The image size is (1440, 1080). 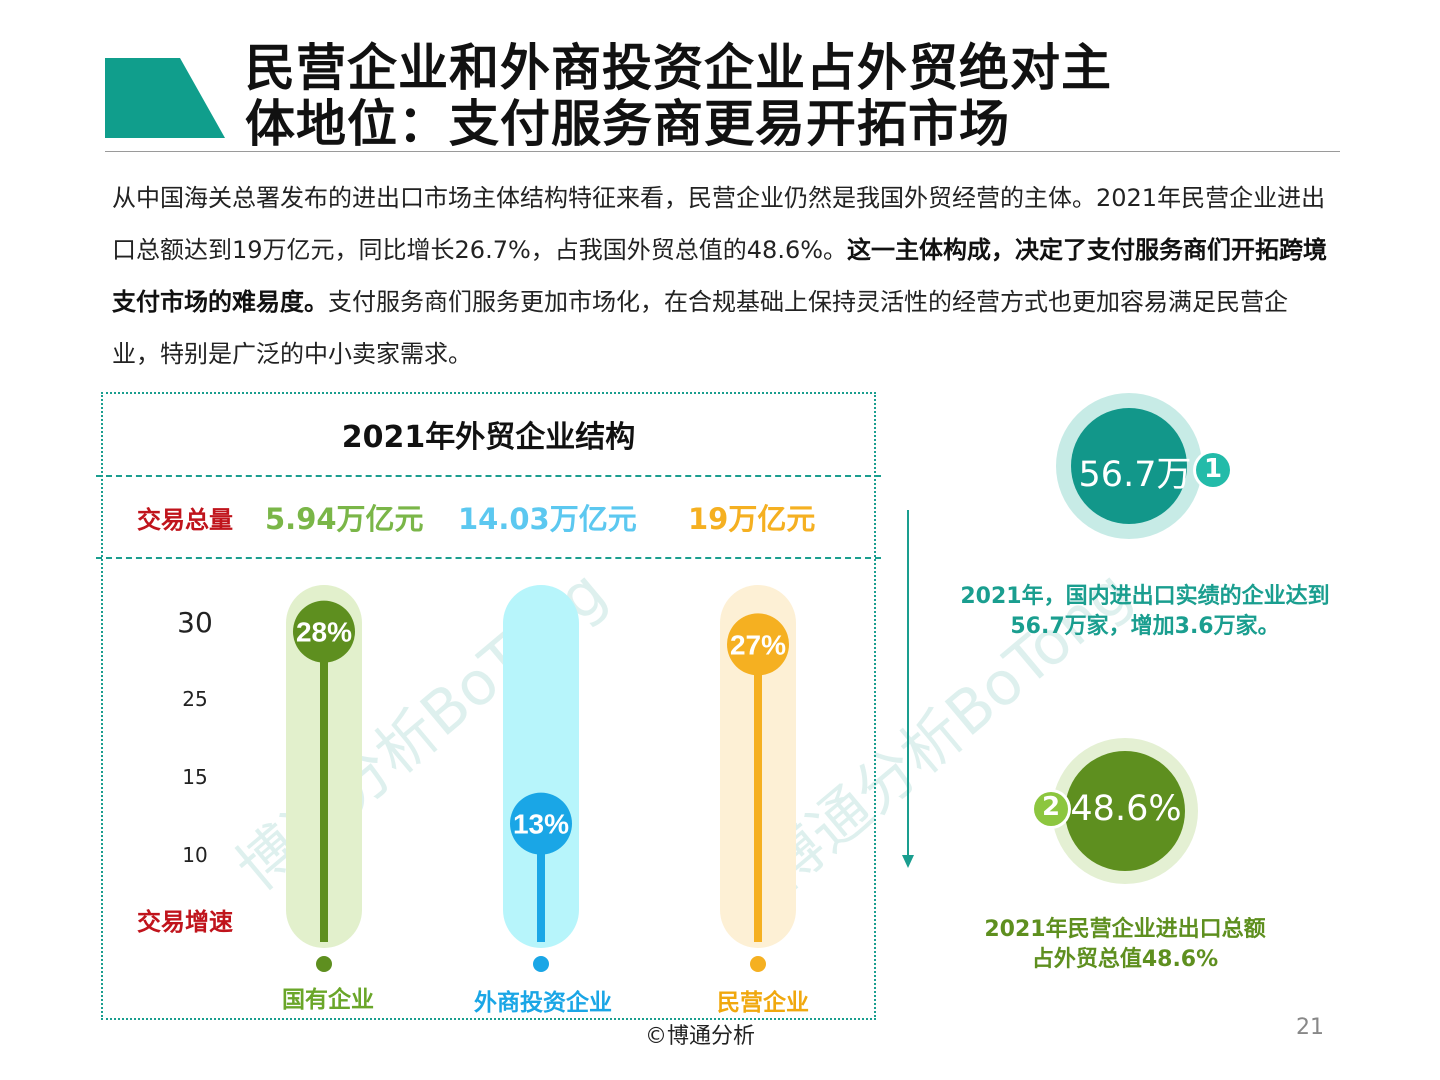 I want to click on panel-divider-bottom, so click(x=488, y=558).